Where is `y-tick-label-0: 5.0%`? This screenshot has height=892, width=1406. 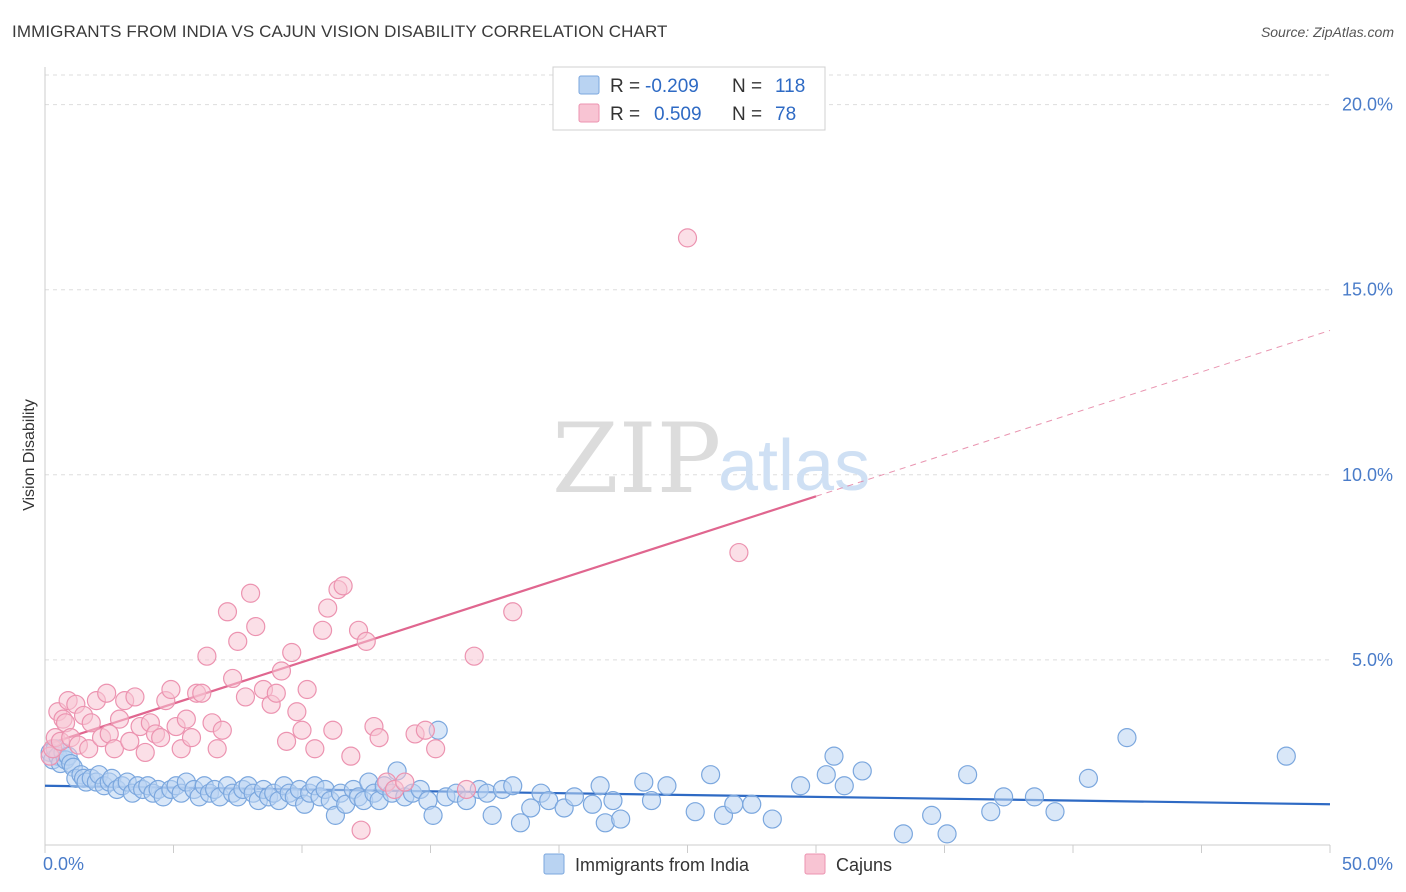 y-tick-label-0: 5.0% is located at coordinates (1372, 660).